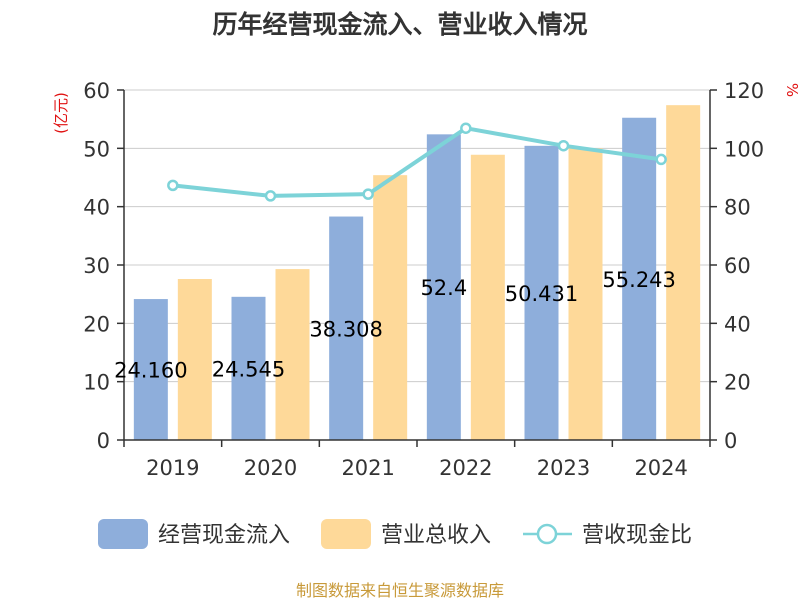  What do you see at coordinates (96, 91) in the screenshot?
I see `left-tick-label: 60` at bounding box center [96, 91].